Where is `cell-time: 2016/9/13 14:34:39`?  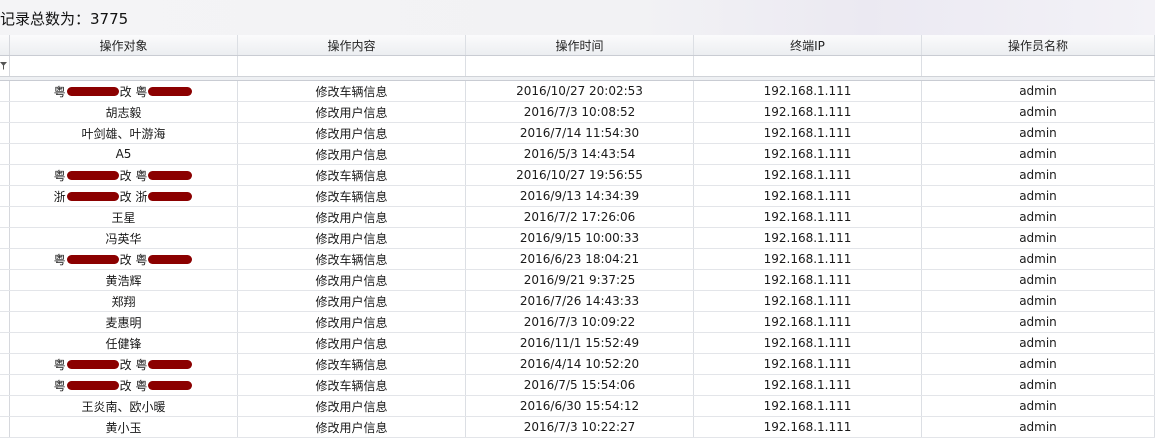
cell-time: 2016/9/13 14:34:39 is located at coordinates (580, 196).